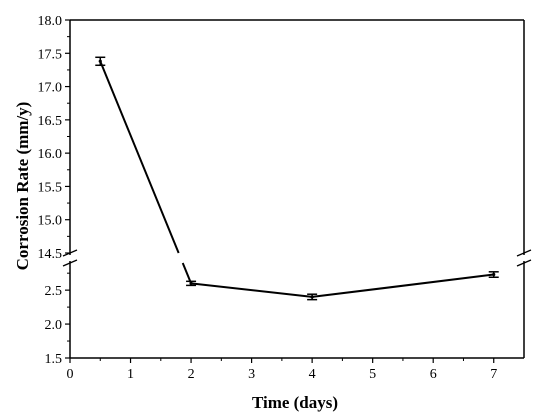  Describe the element at coordinates (372, 374) in the screenshot. I see `x-tick-label-5: 5` at that location.